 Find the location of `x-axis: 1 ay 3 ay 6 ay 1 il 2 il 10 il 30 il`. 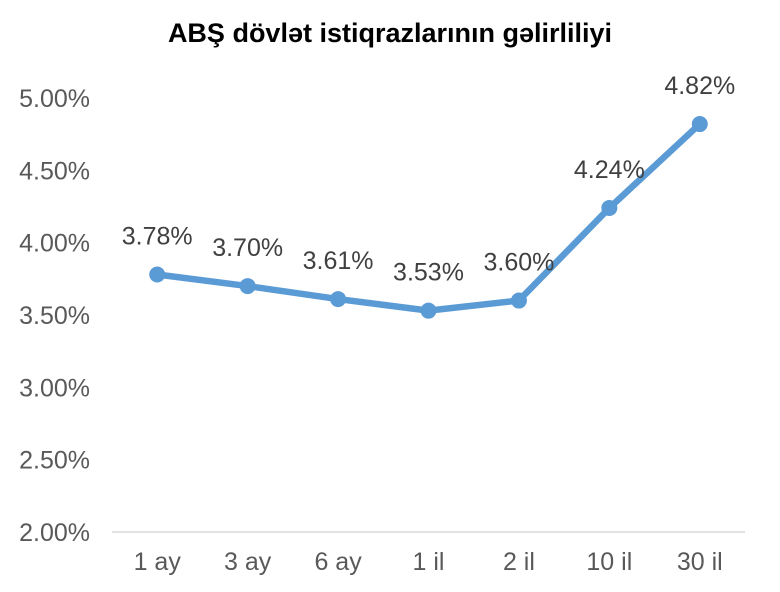

x-axis: 1 ay 3 ay 6 ay 1 il 2 il 10 il 30 il is located at coordinates (428, 562).